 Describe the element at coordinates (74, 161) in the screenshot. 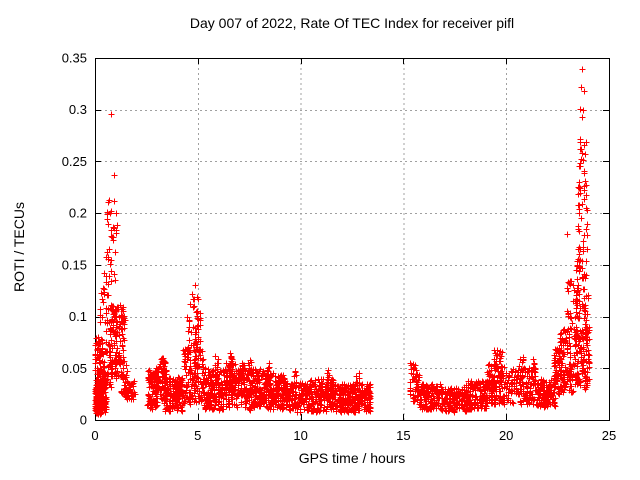

I see `y-tick-label: 0.25` at that location.